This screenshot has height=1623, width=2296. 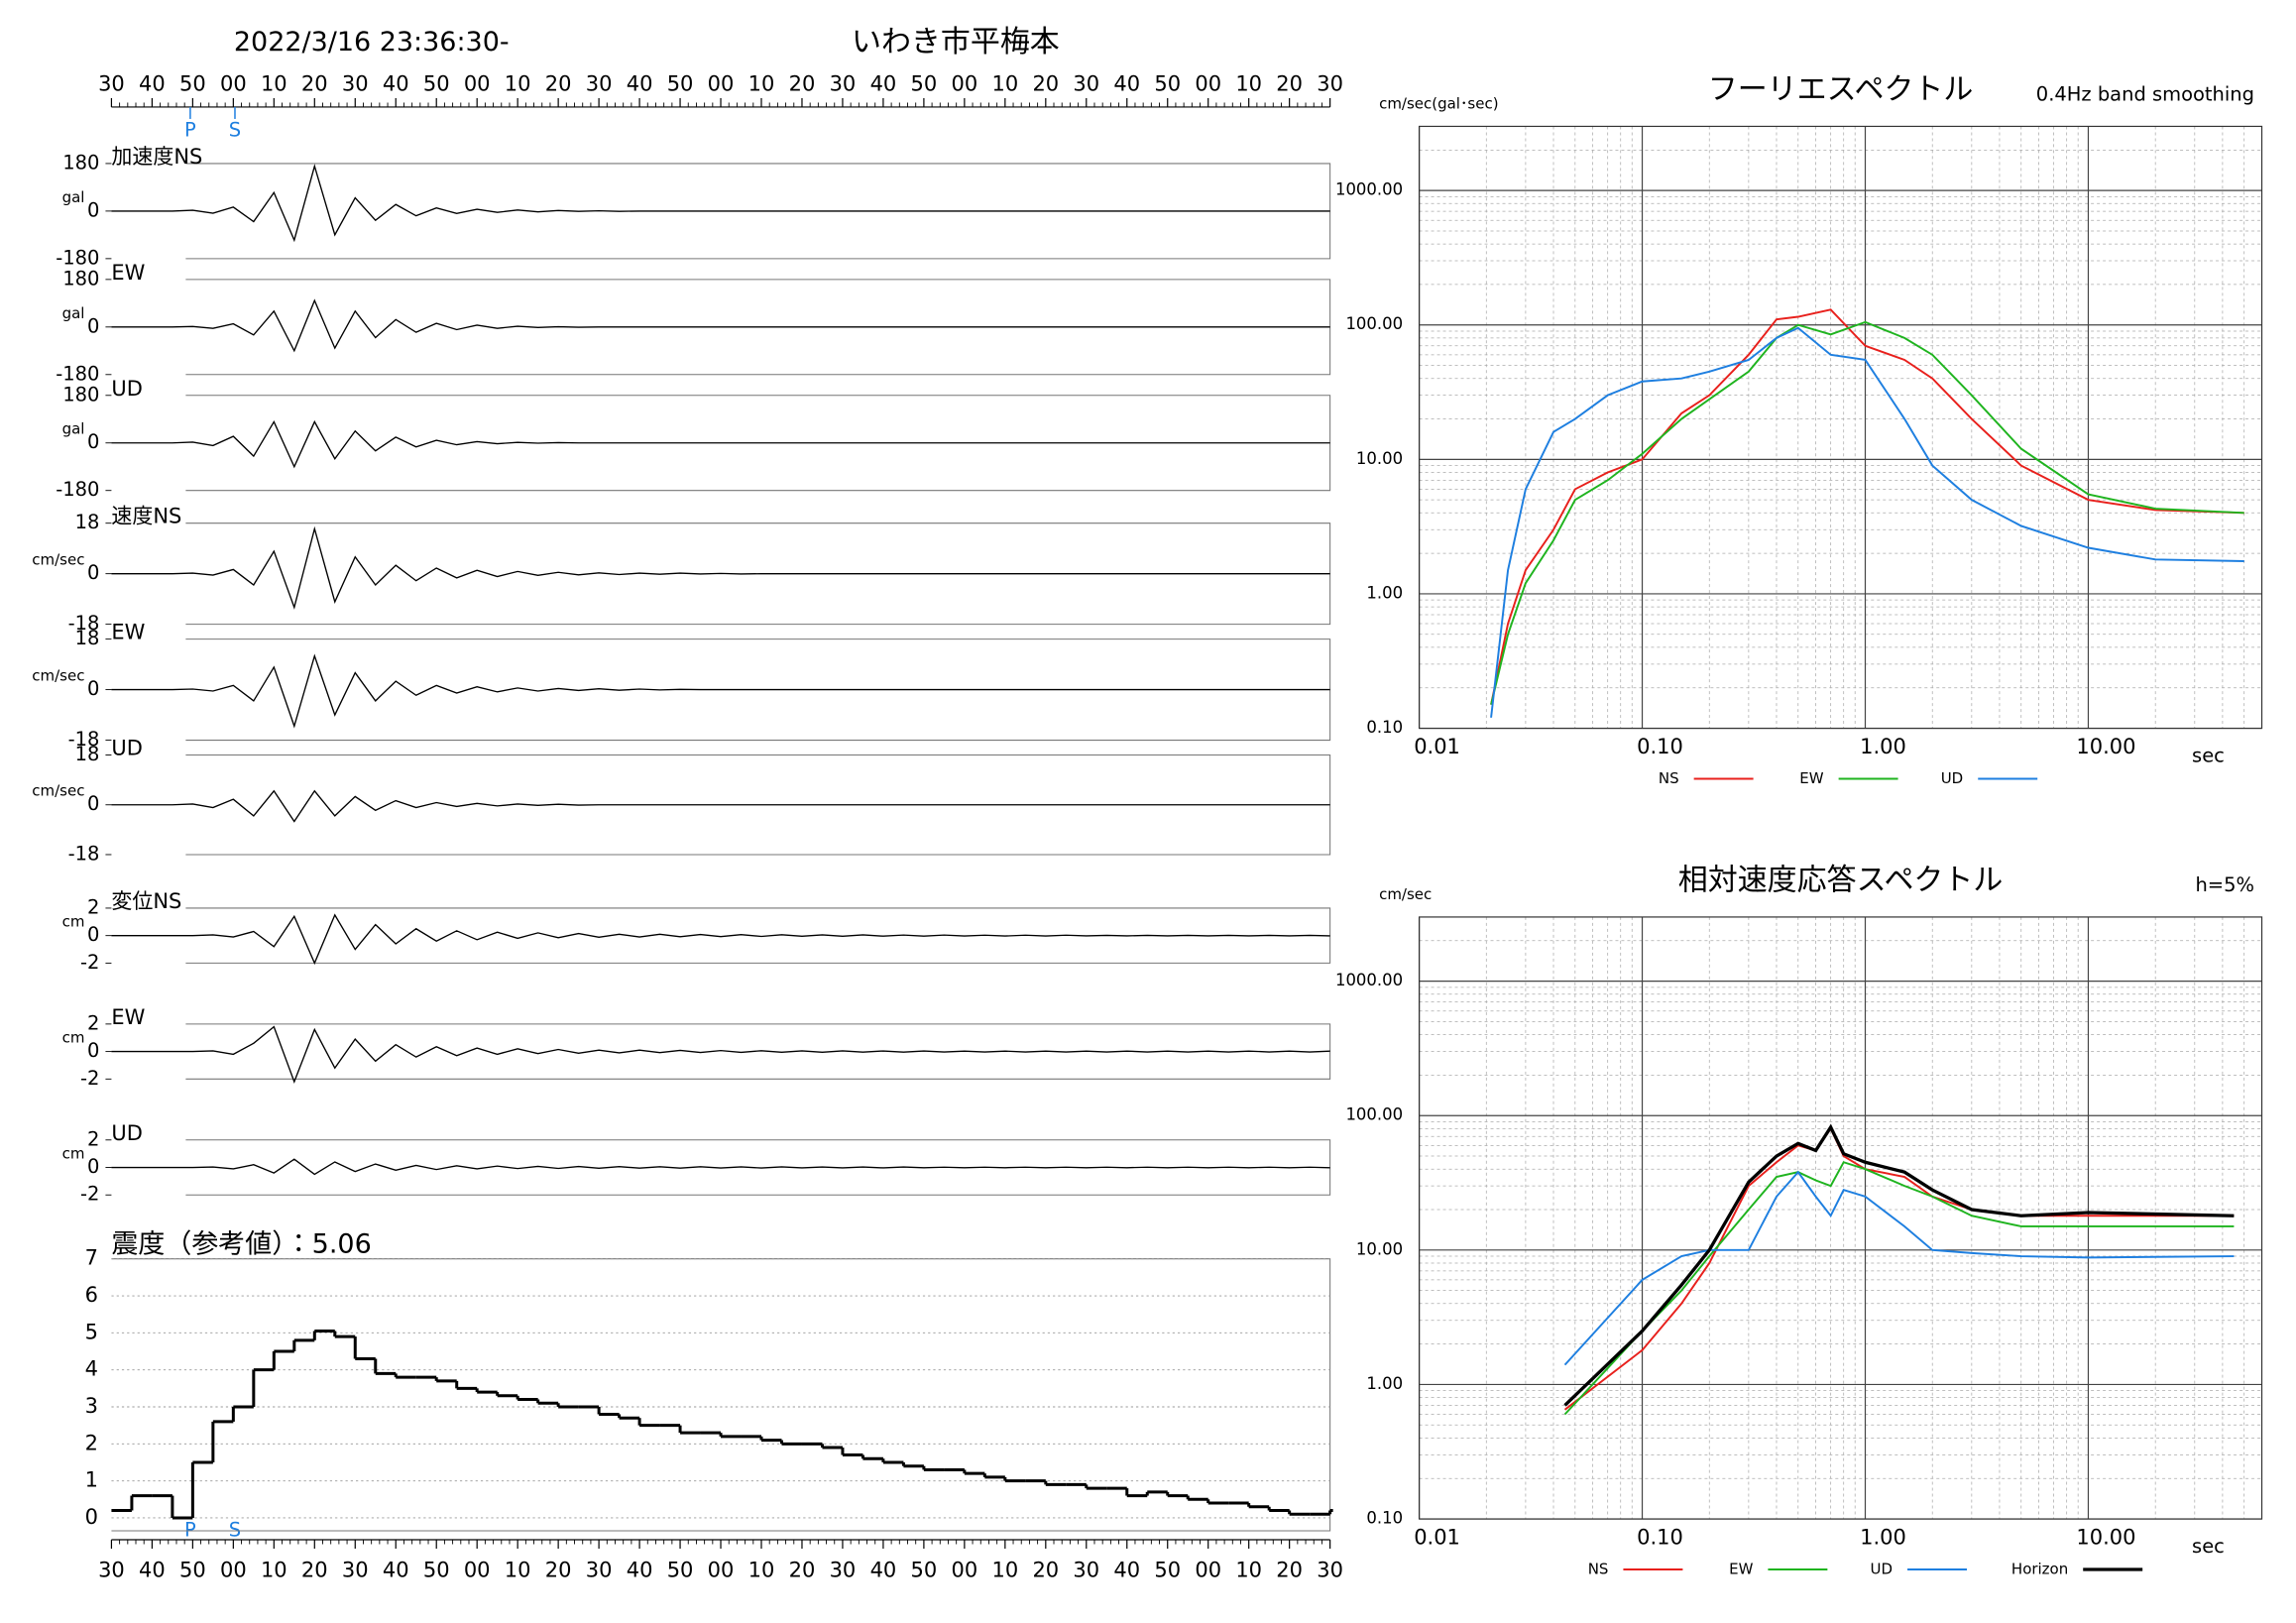 What do you see at coordinates (1598, 1569) in the screenshot?
I see `legend-label: NS` at bounding box center [1598, 1569].